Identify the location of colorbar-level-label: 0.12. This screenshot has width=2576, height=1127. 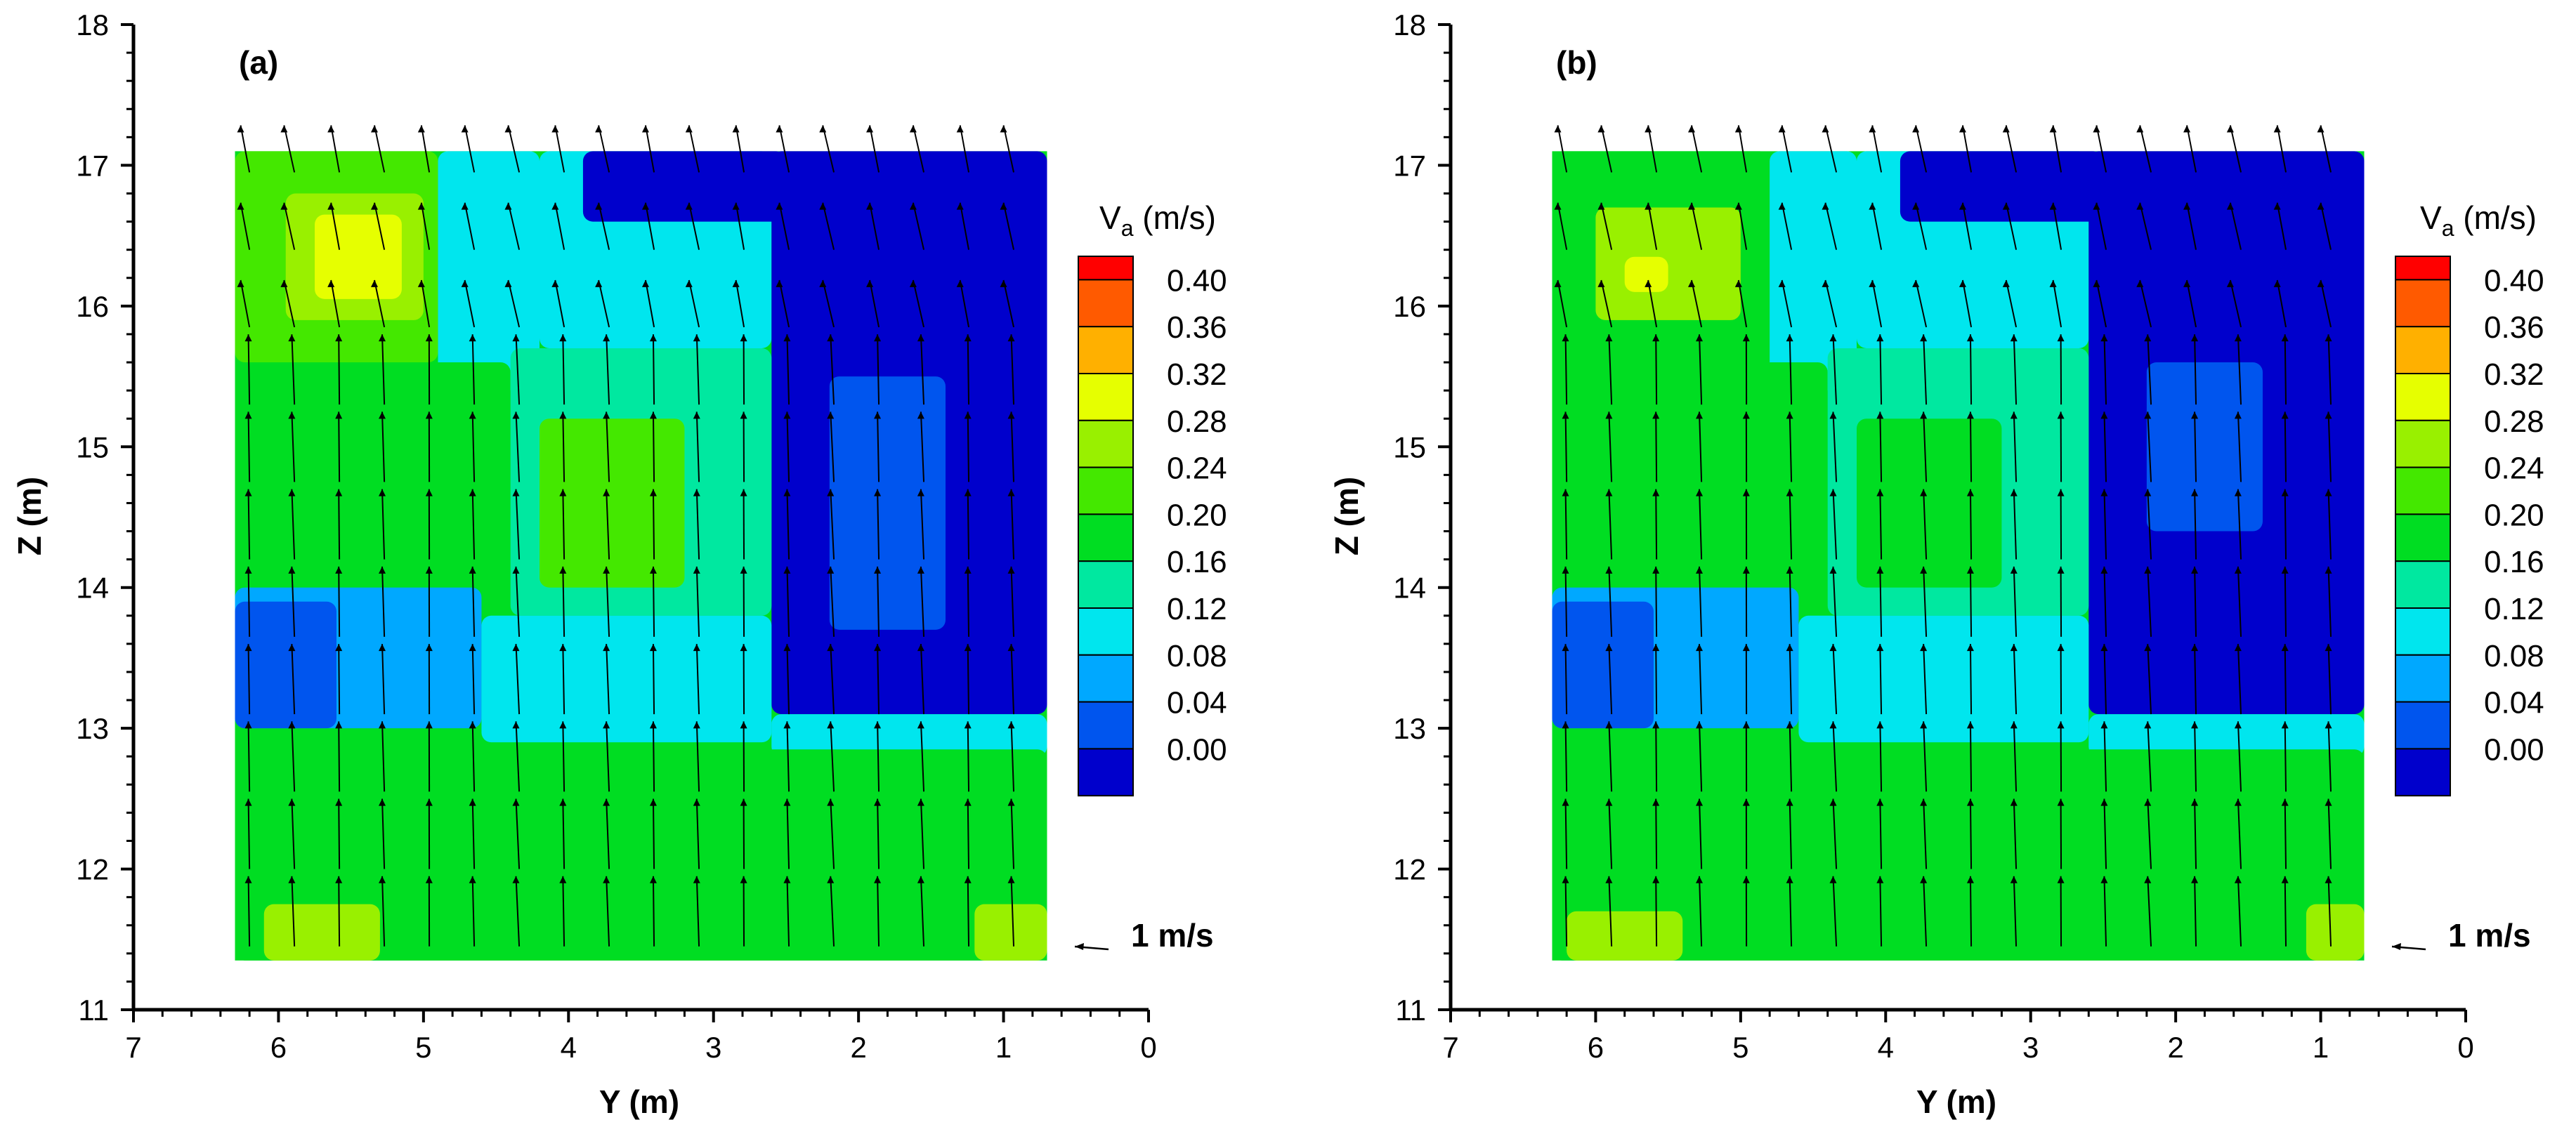
(1197, 609).